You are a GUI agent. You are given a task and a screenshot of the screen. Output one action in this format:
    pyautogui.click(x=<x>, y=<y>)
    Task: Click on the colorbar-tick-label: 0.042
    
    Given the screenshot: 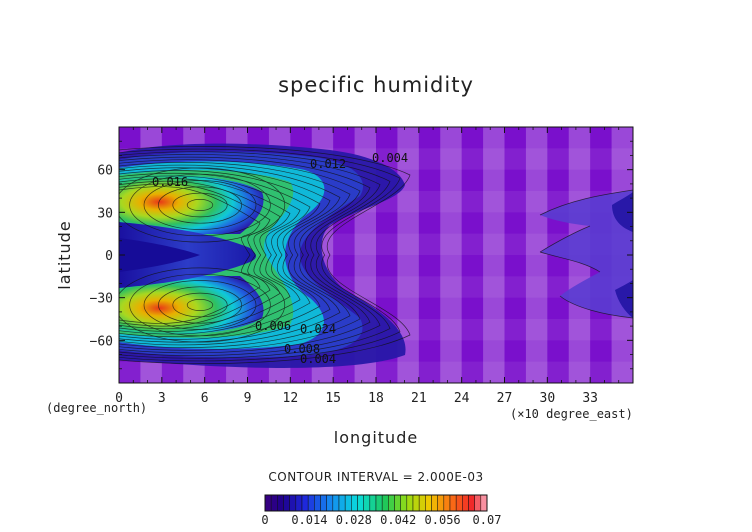 What is the action you would take?
    pyautogui.click(x=398, y=520)
    